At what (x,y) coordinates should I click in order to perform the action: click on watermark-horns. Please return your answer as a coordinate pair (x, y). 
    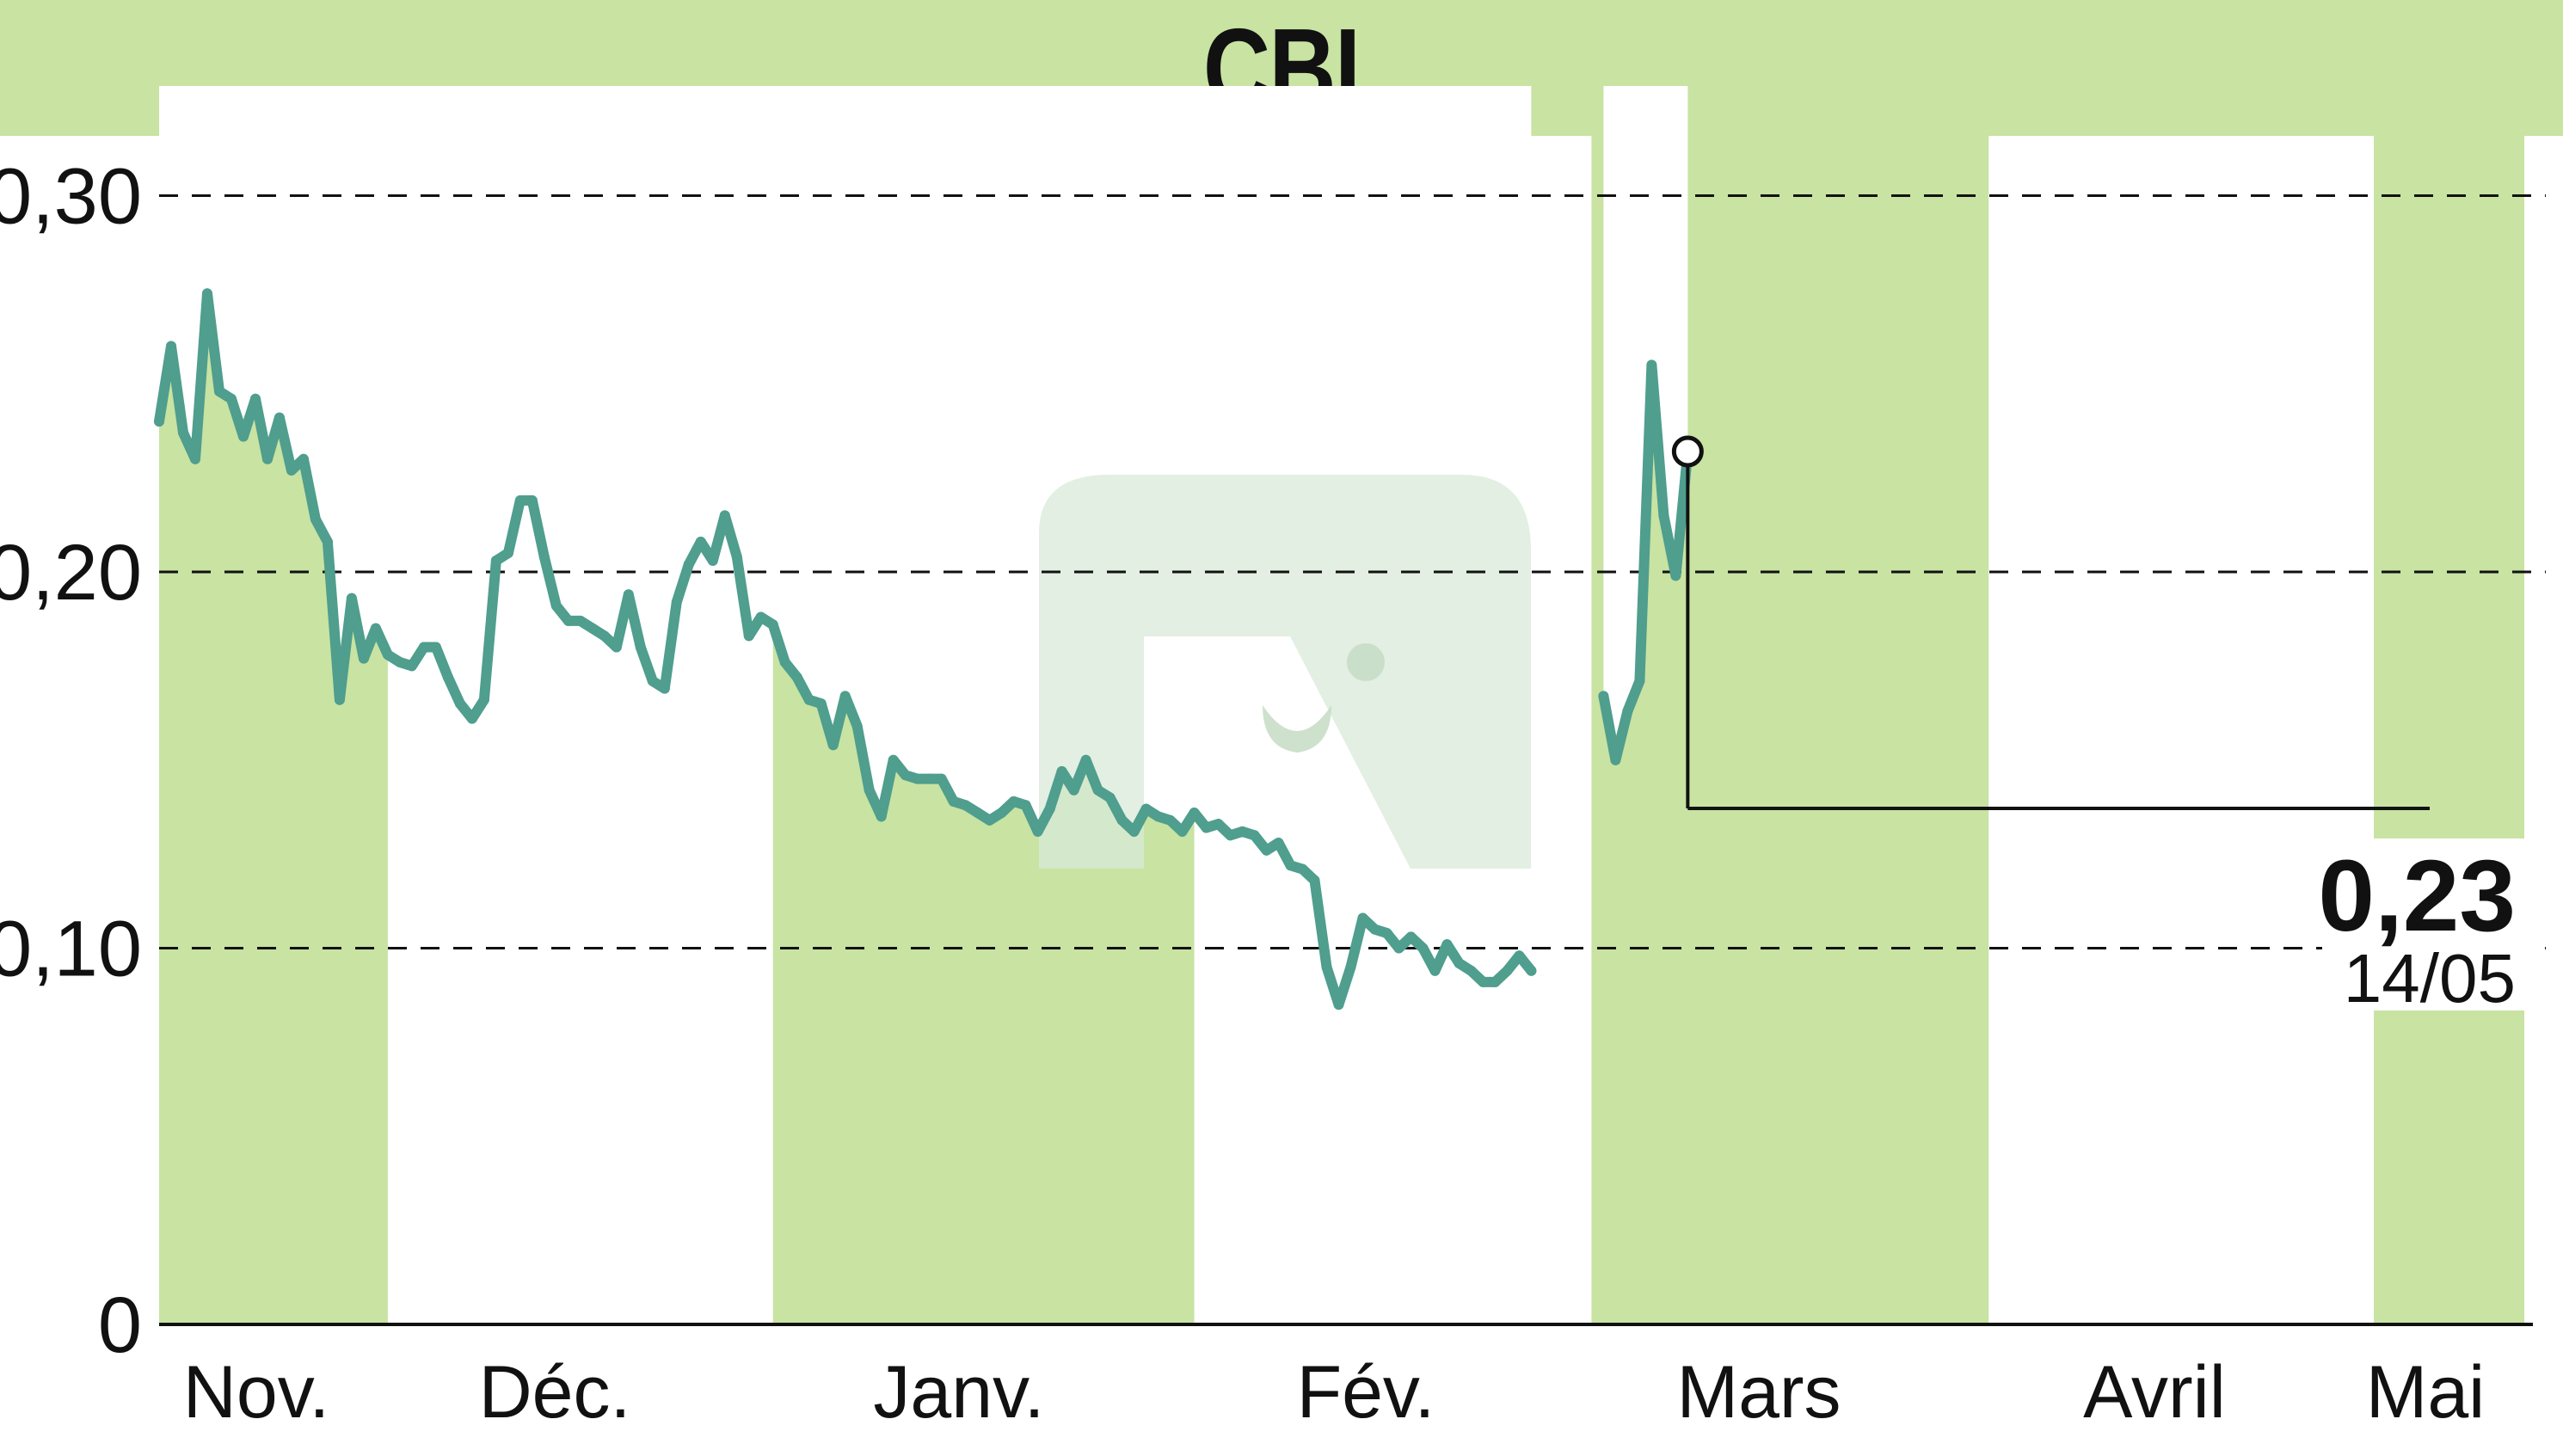
    Looking at the image, I should click on (1297, 729).